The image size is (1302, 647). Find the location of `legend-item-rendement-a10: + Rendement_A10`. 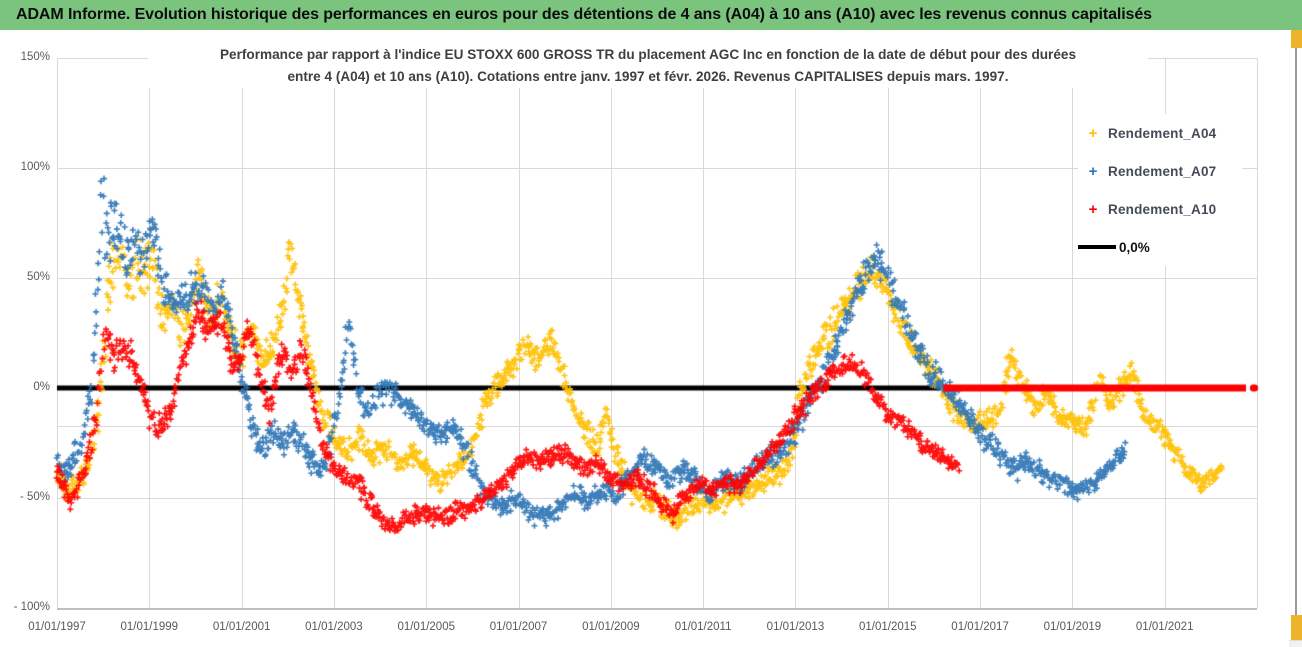

legend-item-rendement-a10: + Rendement_A10 is located at coordinates (1160, 209).